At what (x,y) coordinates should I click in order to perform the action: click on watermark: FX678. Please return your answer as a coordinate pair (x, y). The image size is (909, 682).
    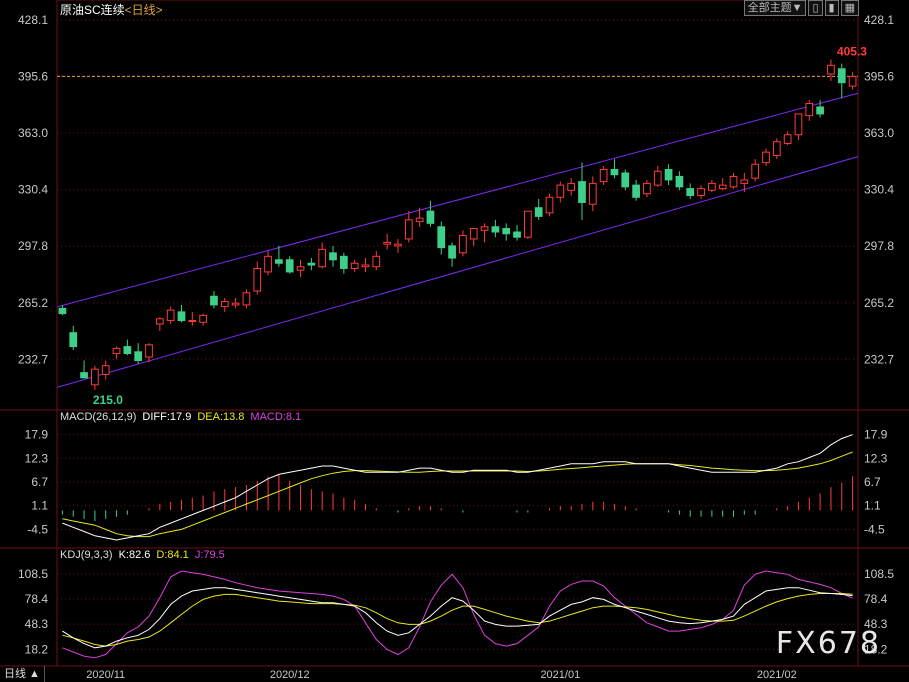
    Looking at the image, I should click on (828, 643).